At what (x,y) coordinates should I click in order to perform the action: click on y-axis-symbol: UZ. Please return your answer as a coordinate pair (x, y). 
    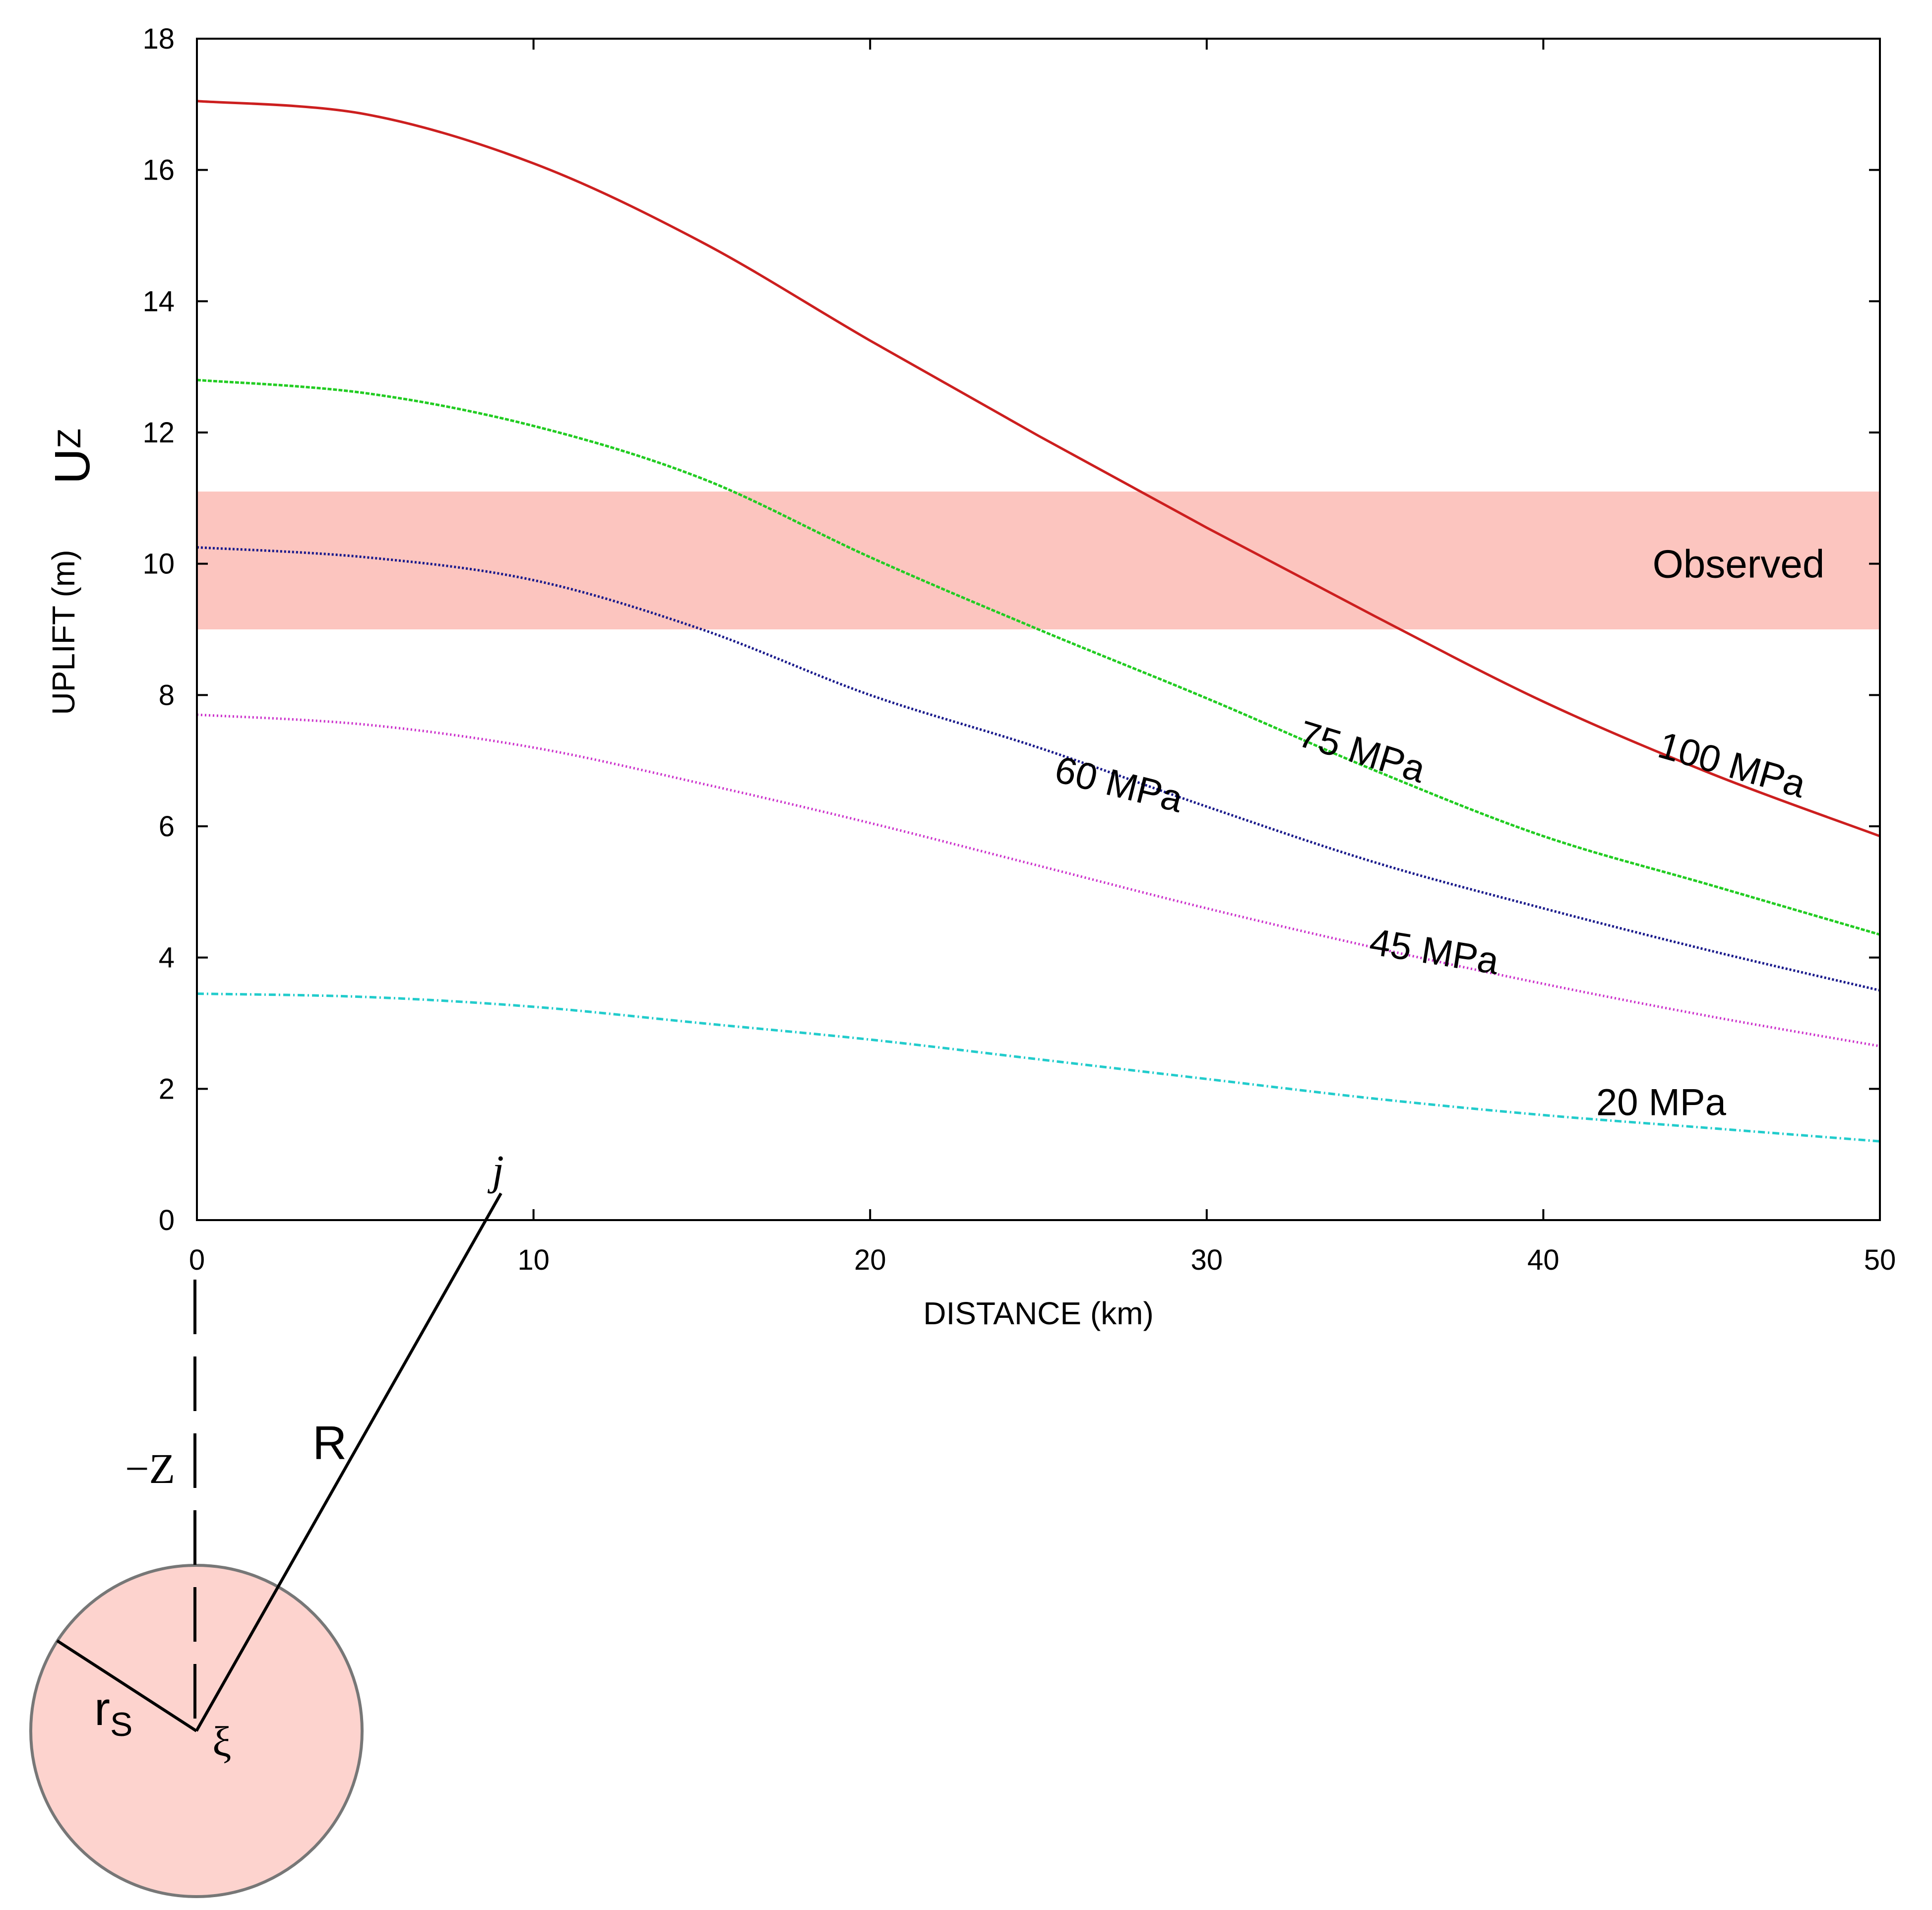
    Looking at the image, I should click on (72, 457).